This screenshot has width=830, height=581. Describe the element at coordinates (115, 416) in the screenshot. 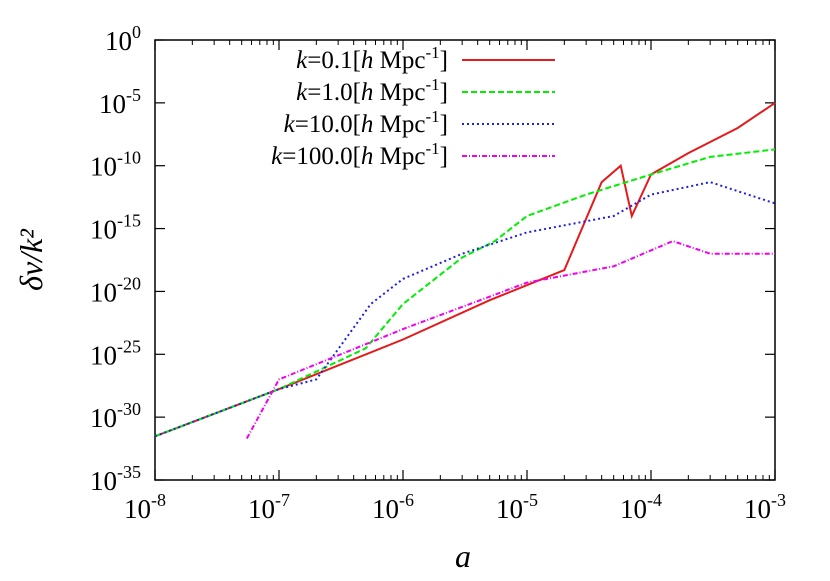

I see `y-tick-label: 10⁻³⁰` at that location.